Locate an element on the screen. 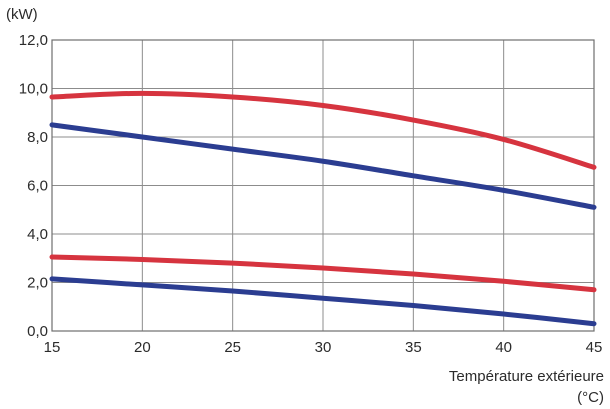  y-tick-label: 0,0 is located at coordinates (37, 331).